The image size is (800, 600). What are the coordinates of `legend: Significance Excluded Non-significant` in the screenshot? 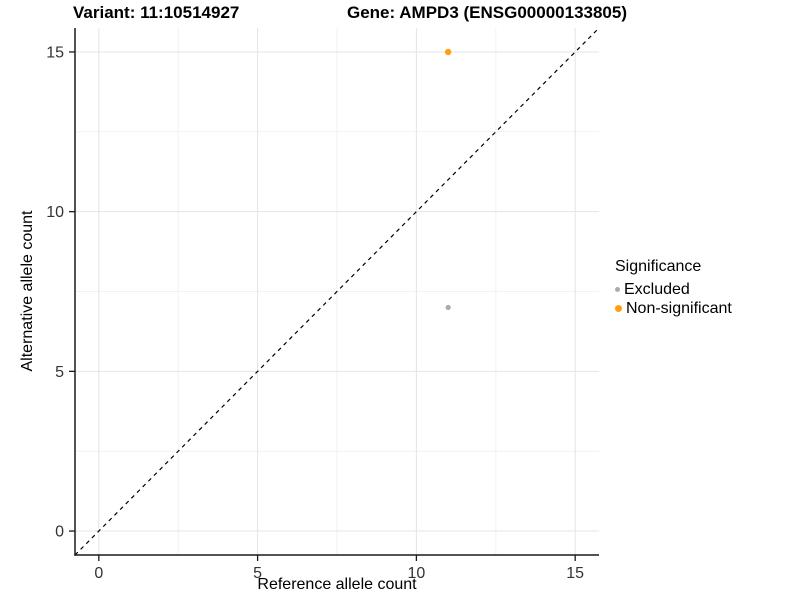 It's located at (673, 288).